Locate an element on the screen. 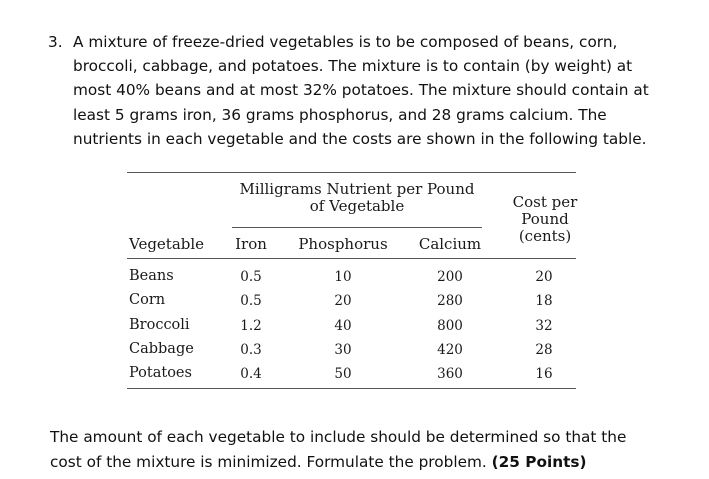 The width and height of the screenshot is (709, 479). cell-calcium: 360 is located at coordinates (450, 374).